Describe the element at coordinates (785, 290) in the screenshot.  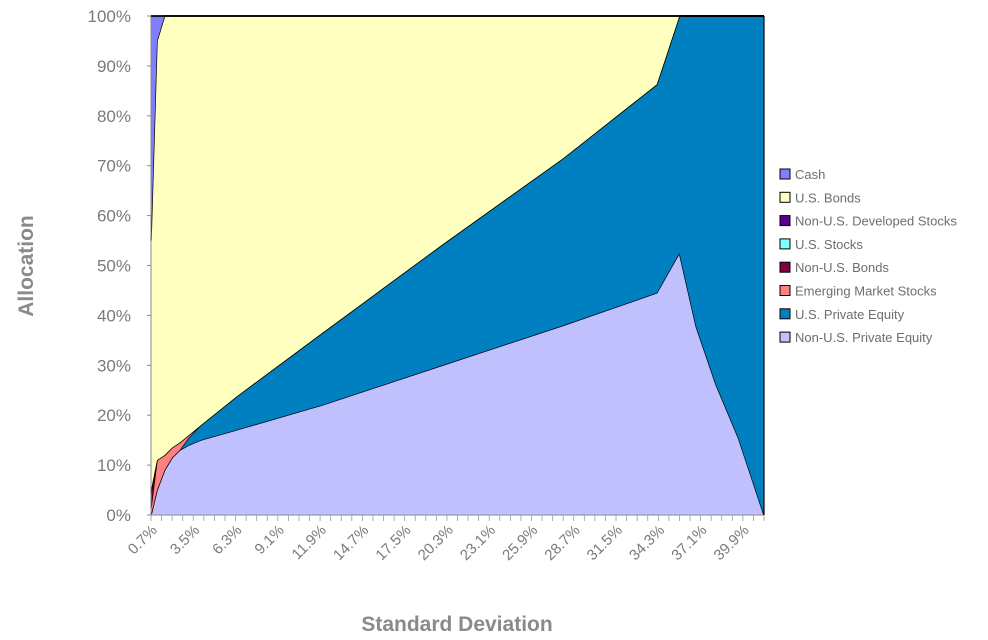
I see `legend-swatch-emerging-market-stocks` at that location.